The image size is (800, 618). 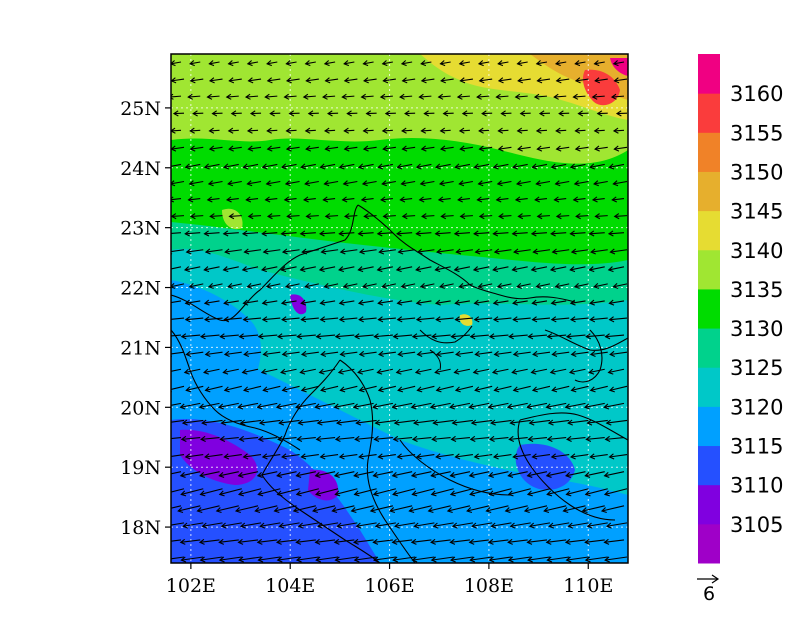 What do you see at coordinates (756, 447) in the screenshot?
I see `colorbar-label: 3115` at bounding box center [756, 447].